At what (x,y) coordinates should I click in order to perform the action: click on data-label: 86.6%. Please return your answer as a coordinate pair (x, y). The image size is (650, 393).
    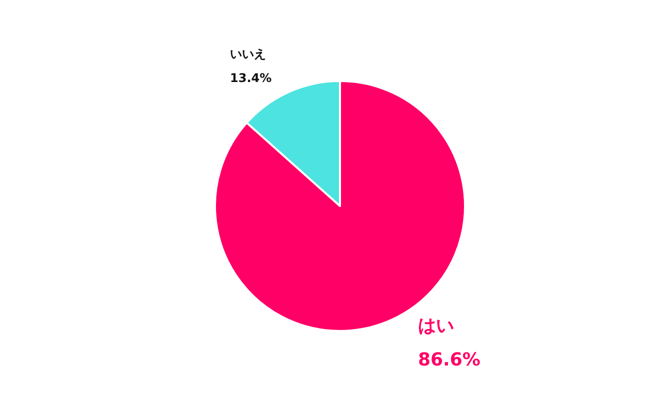
    Looking at the image, I should click on (449, 360).